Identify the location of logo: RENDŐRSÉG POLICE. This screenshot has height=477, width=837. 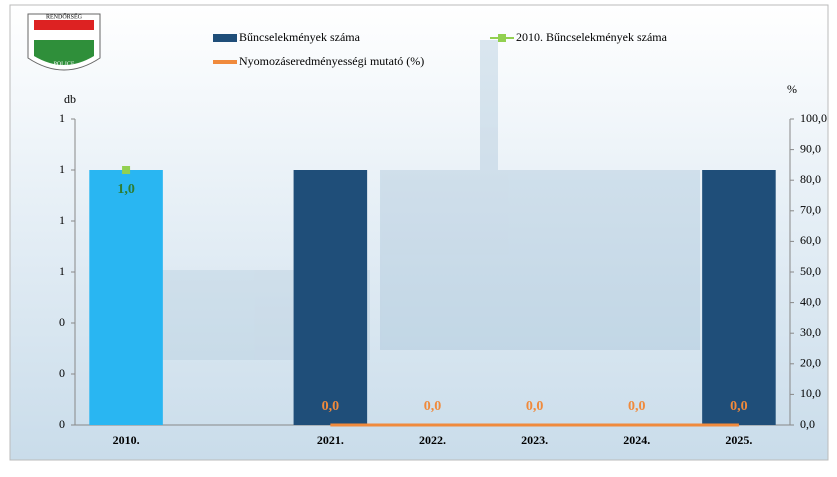
(64, 41).